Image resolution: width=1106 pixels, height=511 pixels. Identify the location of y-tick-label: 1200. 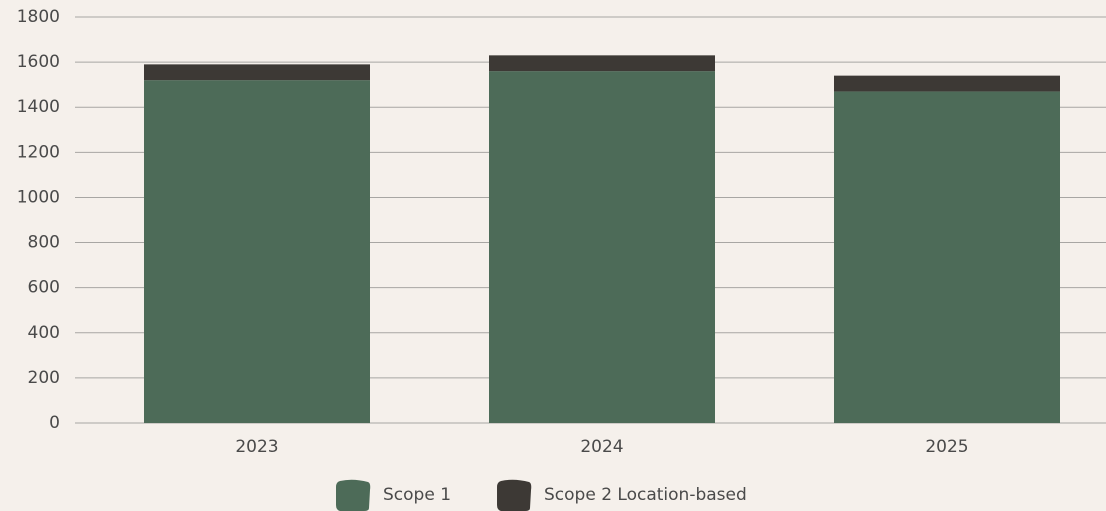
(38, 152).